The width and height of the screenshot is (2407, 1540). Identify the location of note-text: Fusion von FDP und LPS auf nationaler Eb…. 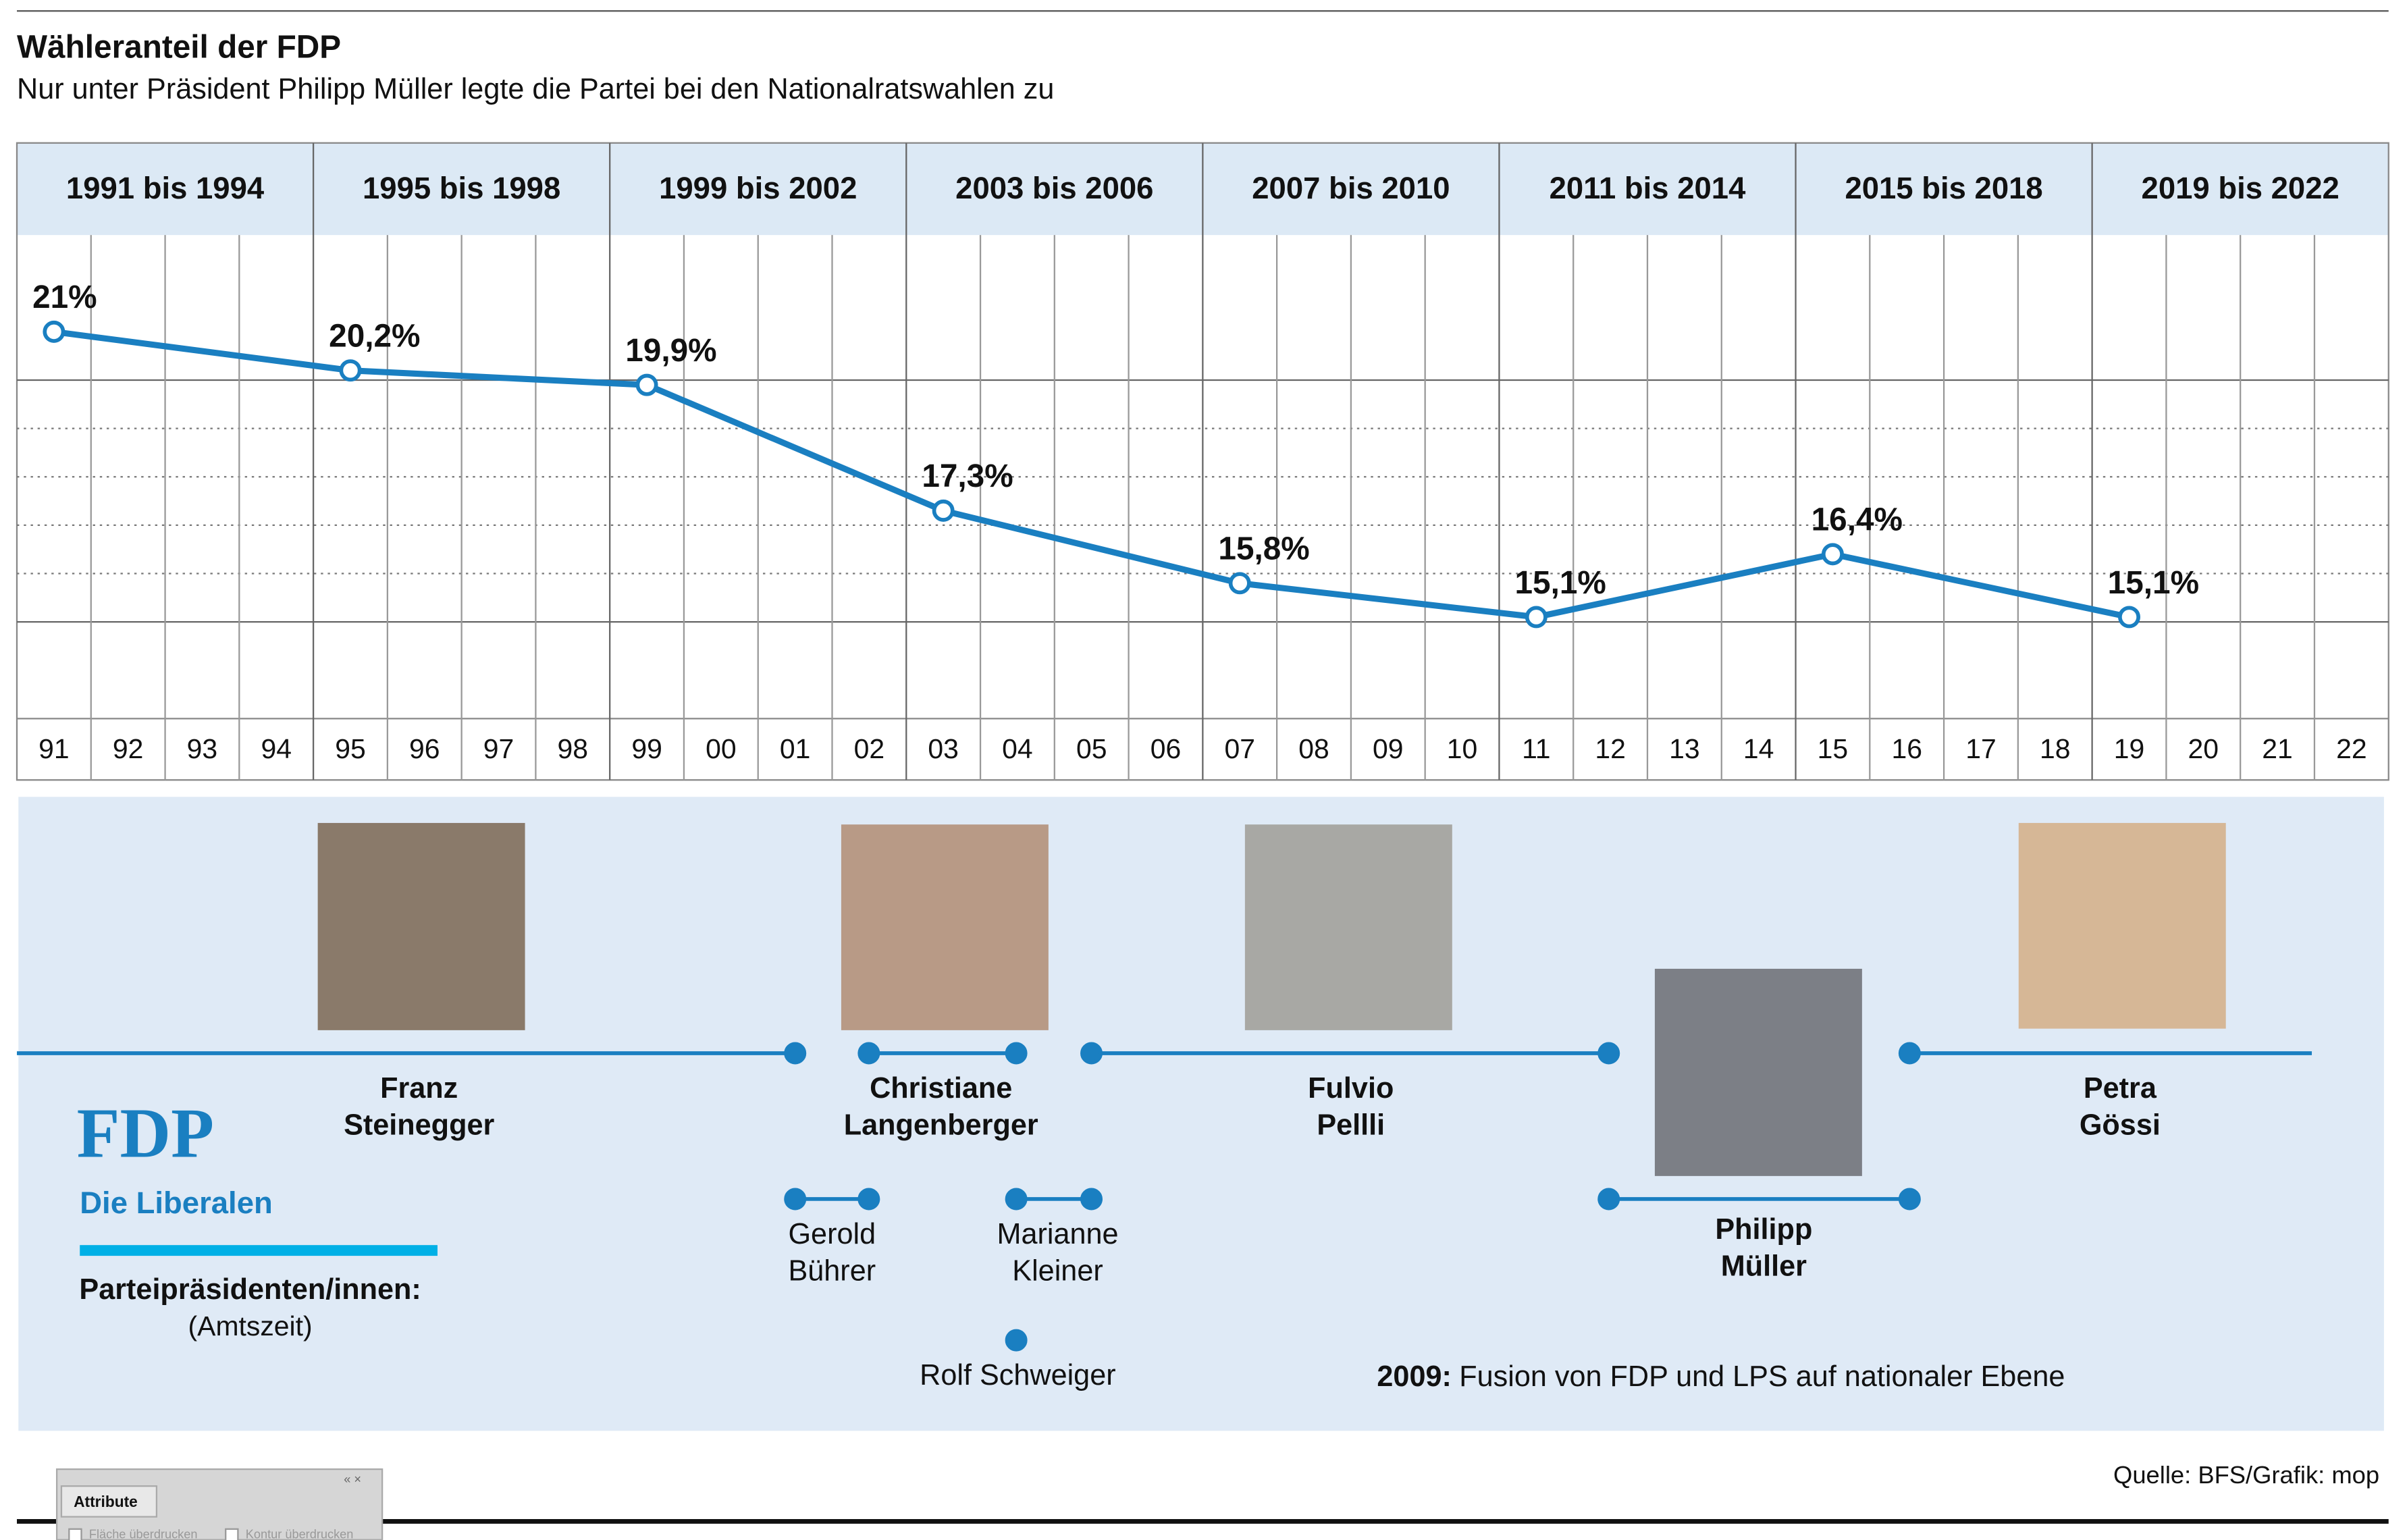
(1762, 1376).